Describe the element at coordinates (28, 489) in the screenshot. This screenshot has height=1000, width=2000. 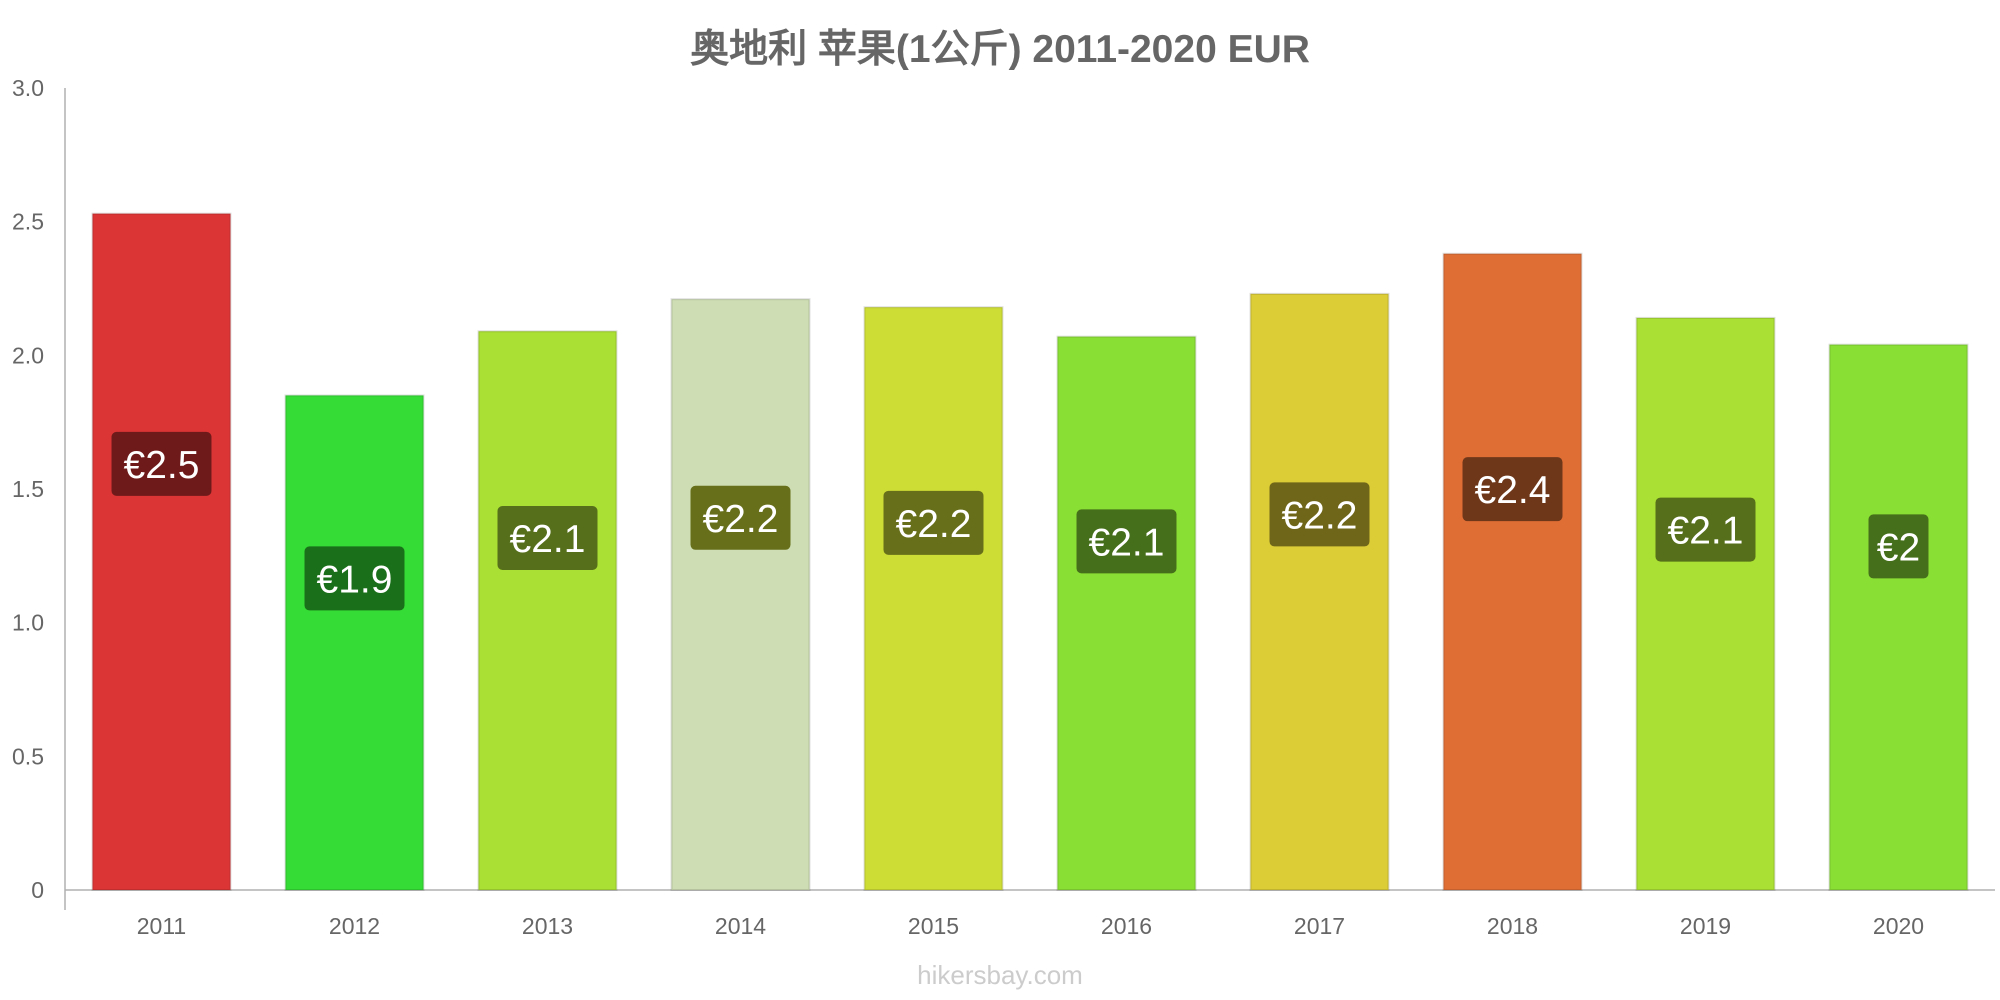
I see `y-tick-label: 1.5` at that location.